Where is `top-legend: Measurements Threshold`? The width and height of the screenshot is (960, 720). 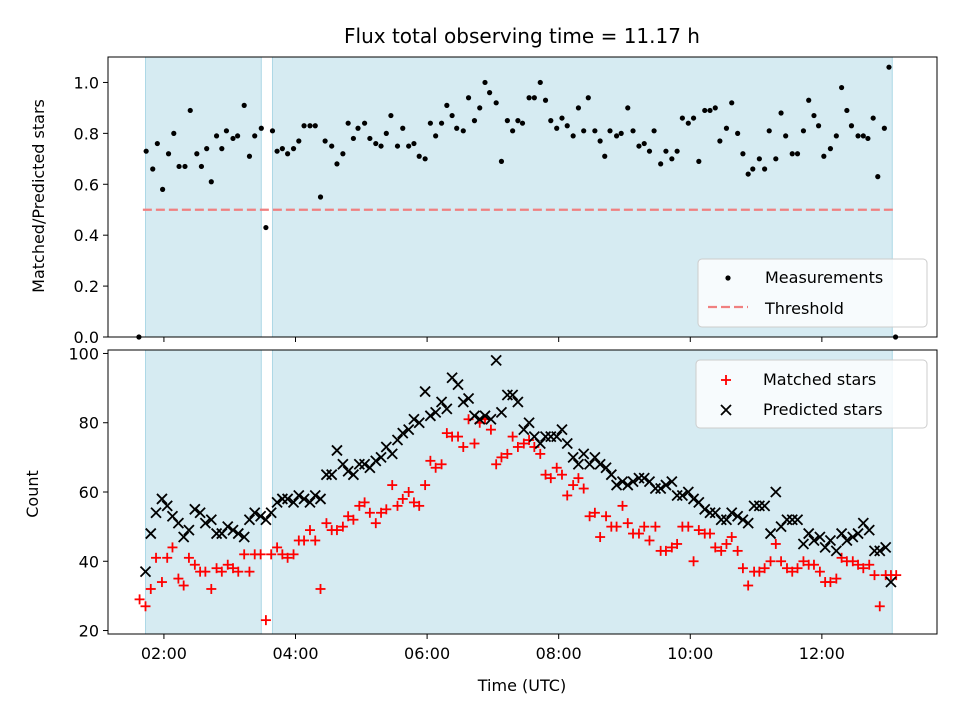
top-legend: Measurements Threshold is located at coordinates (812, 293).